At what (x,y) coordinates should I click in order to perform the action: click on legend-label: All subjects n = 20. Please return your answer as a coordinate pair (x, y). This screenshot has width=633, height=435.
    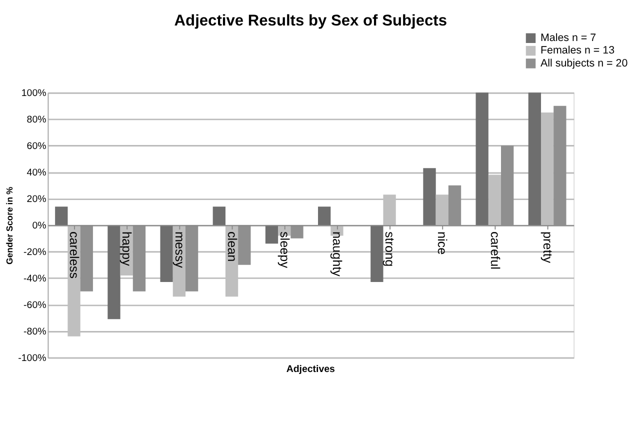
    Looking at the image, I should click on (584, 63).